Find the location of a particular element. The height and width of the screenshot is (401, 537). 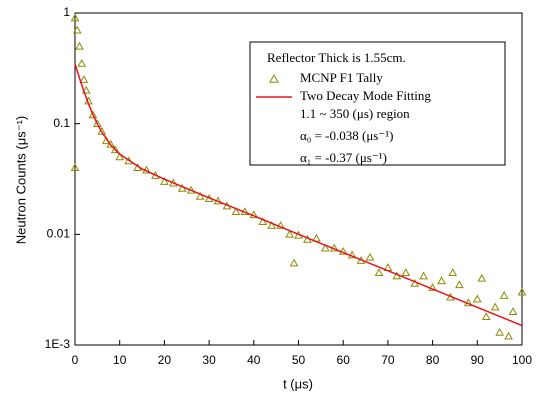

legend-swatch is located at coordinates (274, 78).